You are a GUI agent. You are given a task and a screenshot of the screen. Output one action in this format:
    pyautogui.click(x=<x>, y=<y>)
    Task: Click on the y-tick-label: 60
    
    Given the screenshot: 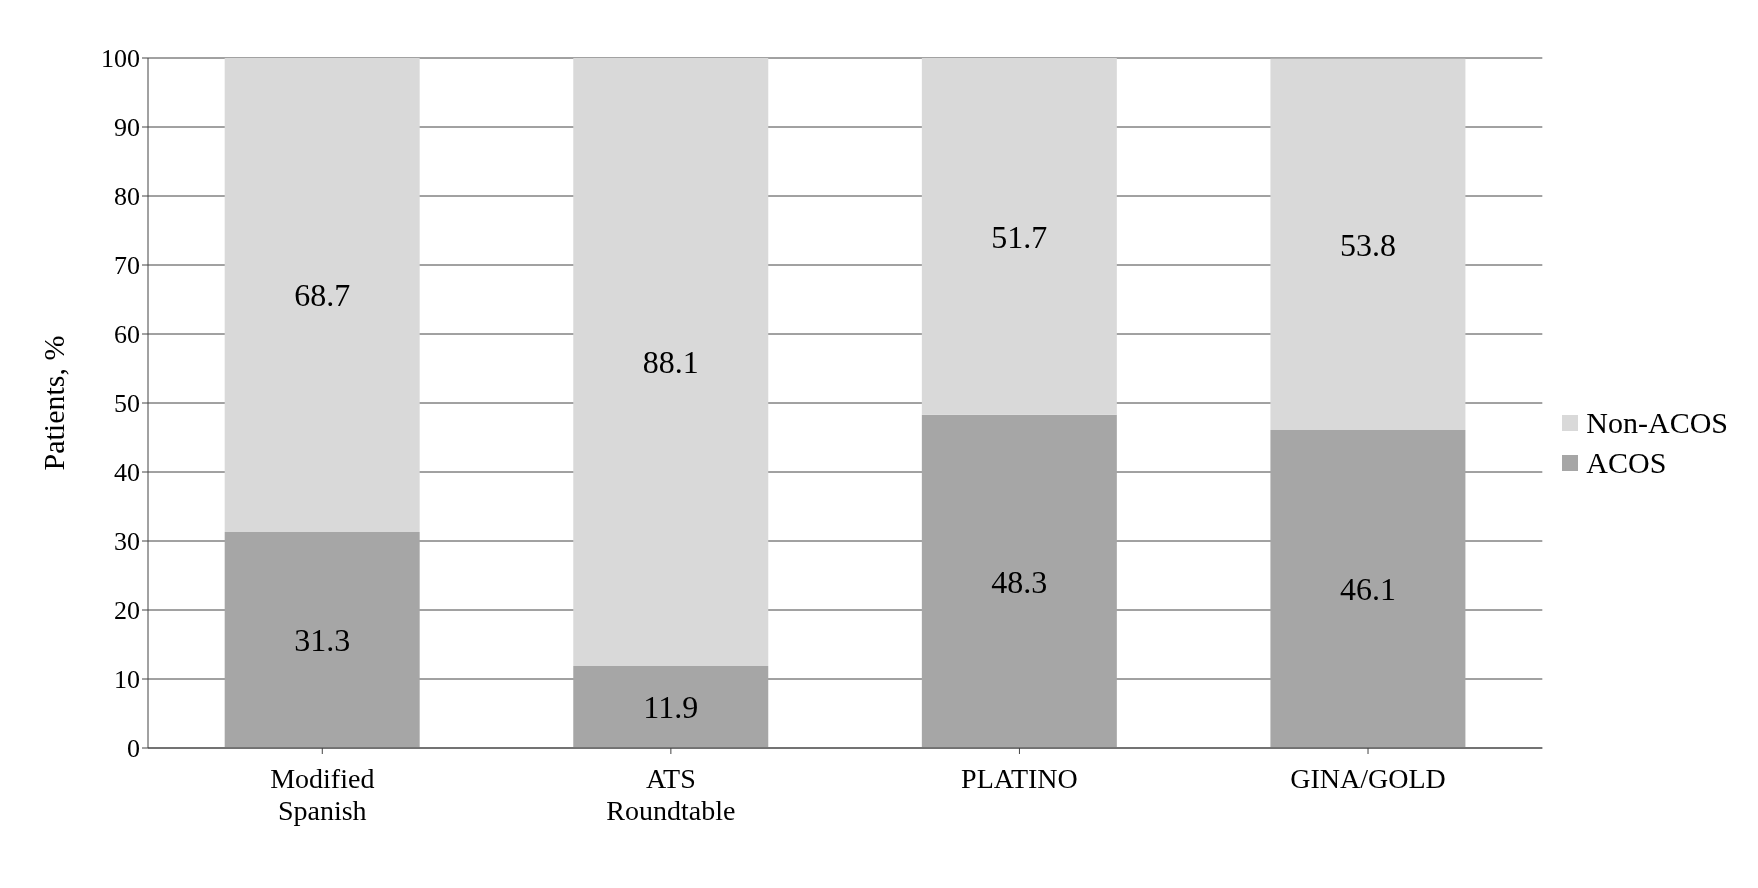 What is the action you would take?
    pyautogui.click(x=127, y=335)
    